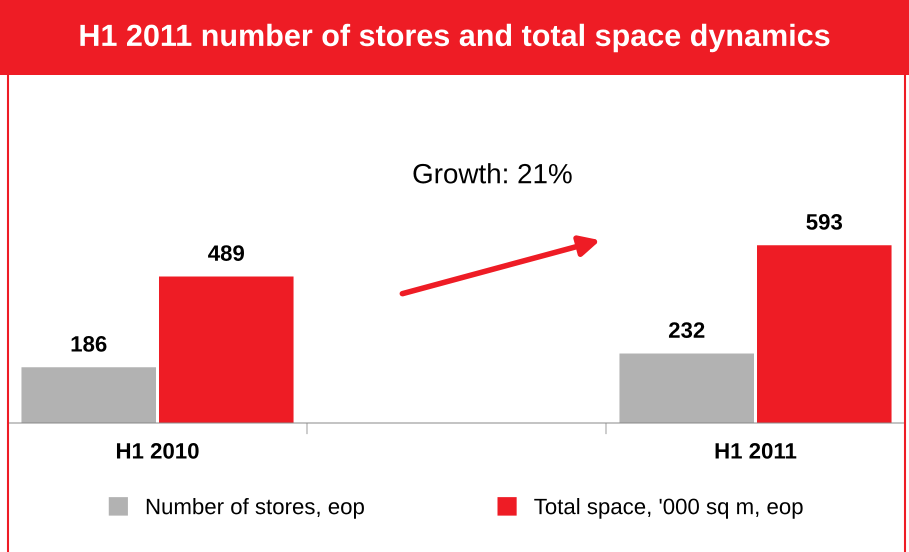 The height and width of the screenshot is (552, 909). What do you see at coordinates (668, 508) in the screenshot?
I see `legend-label: Total space, '000 sq m, eop` at bounding box center [668, 508].